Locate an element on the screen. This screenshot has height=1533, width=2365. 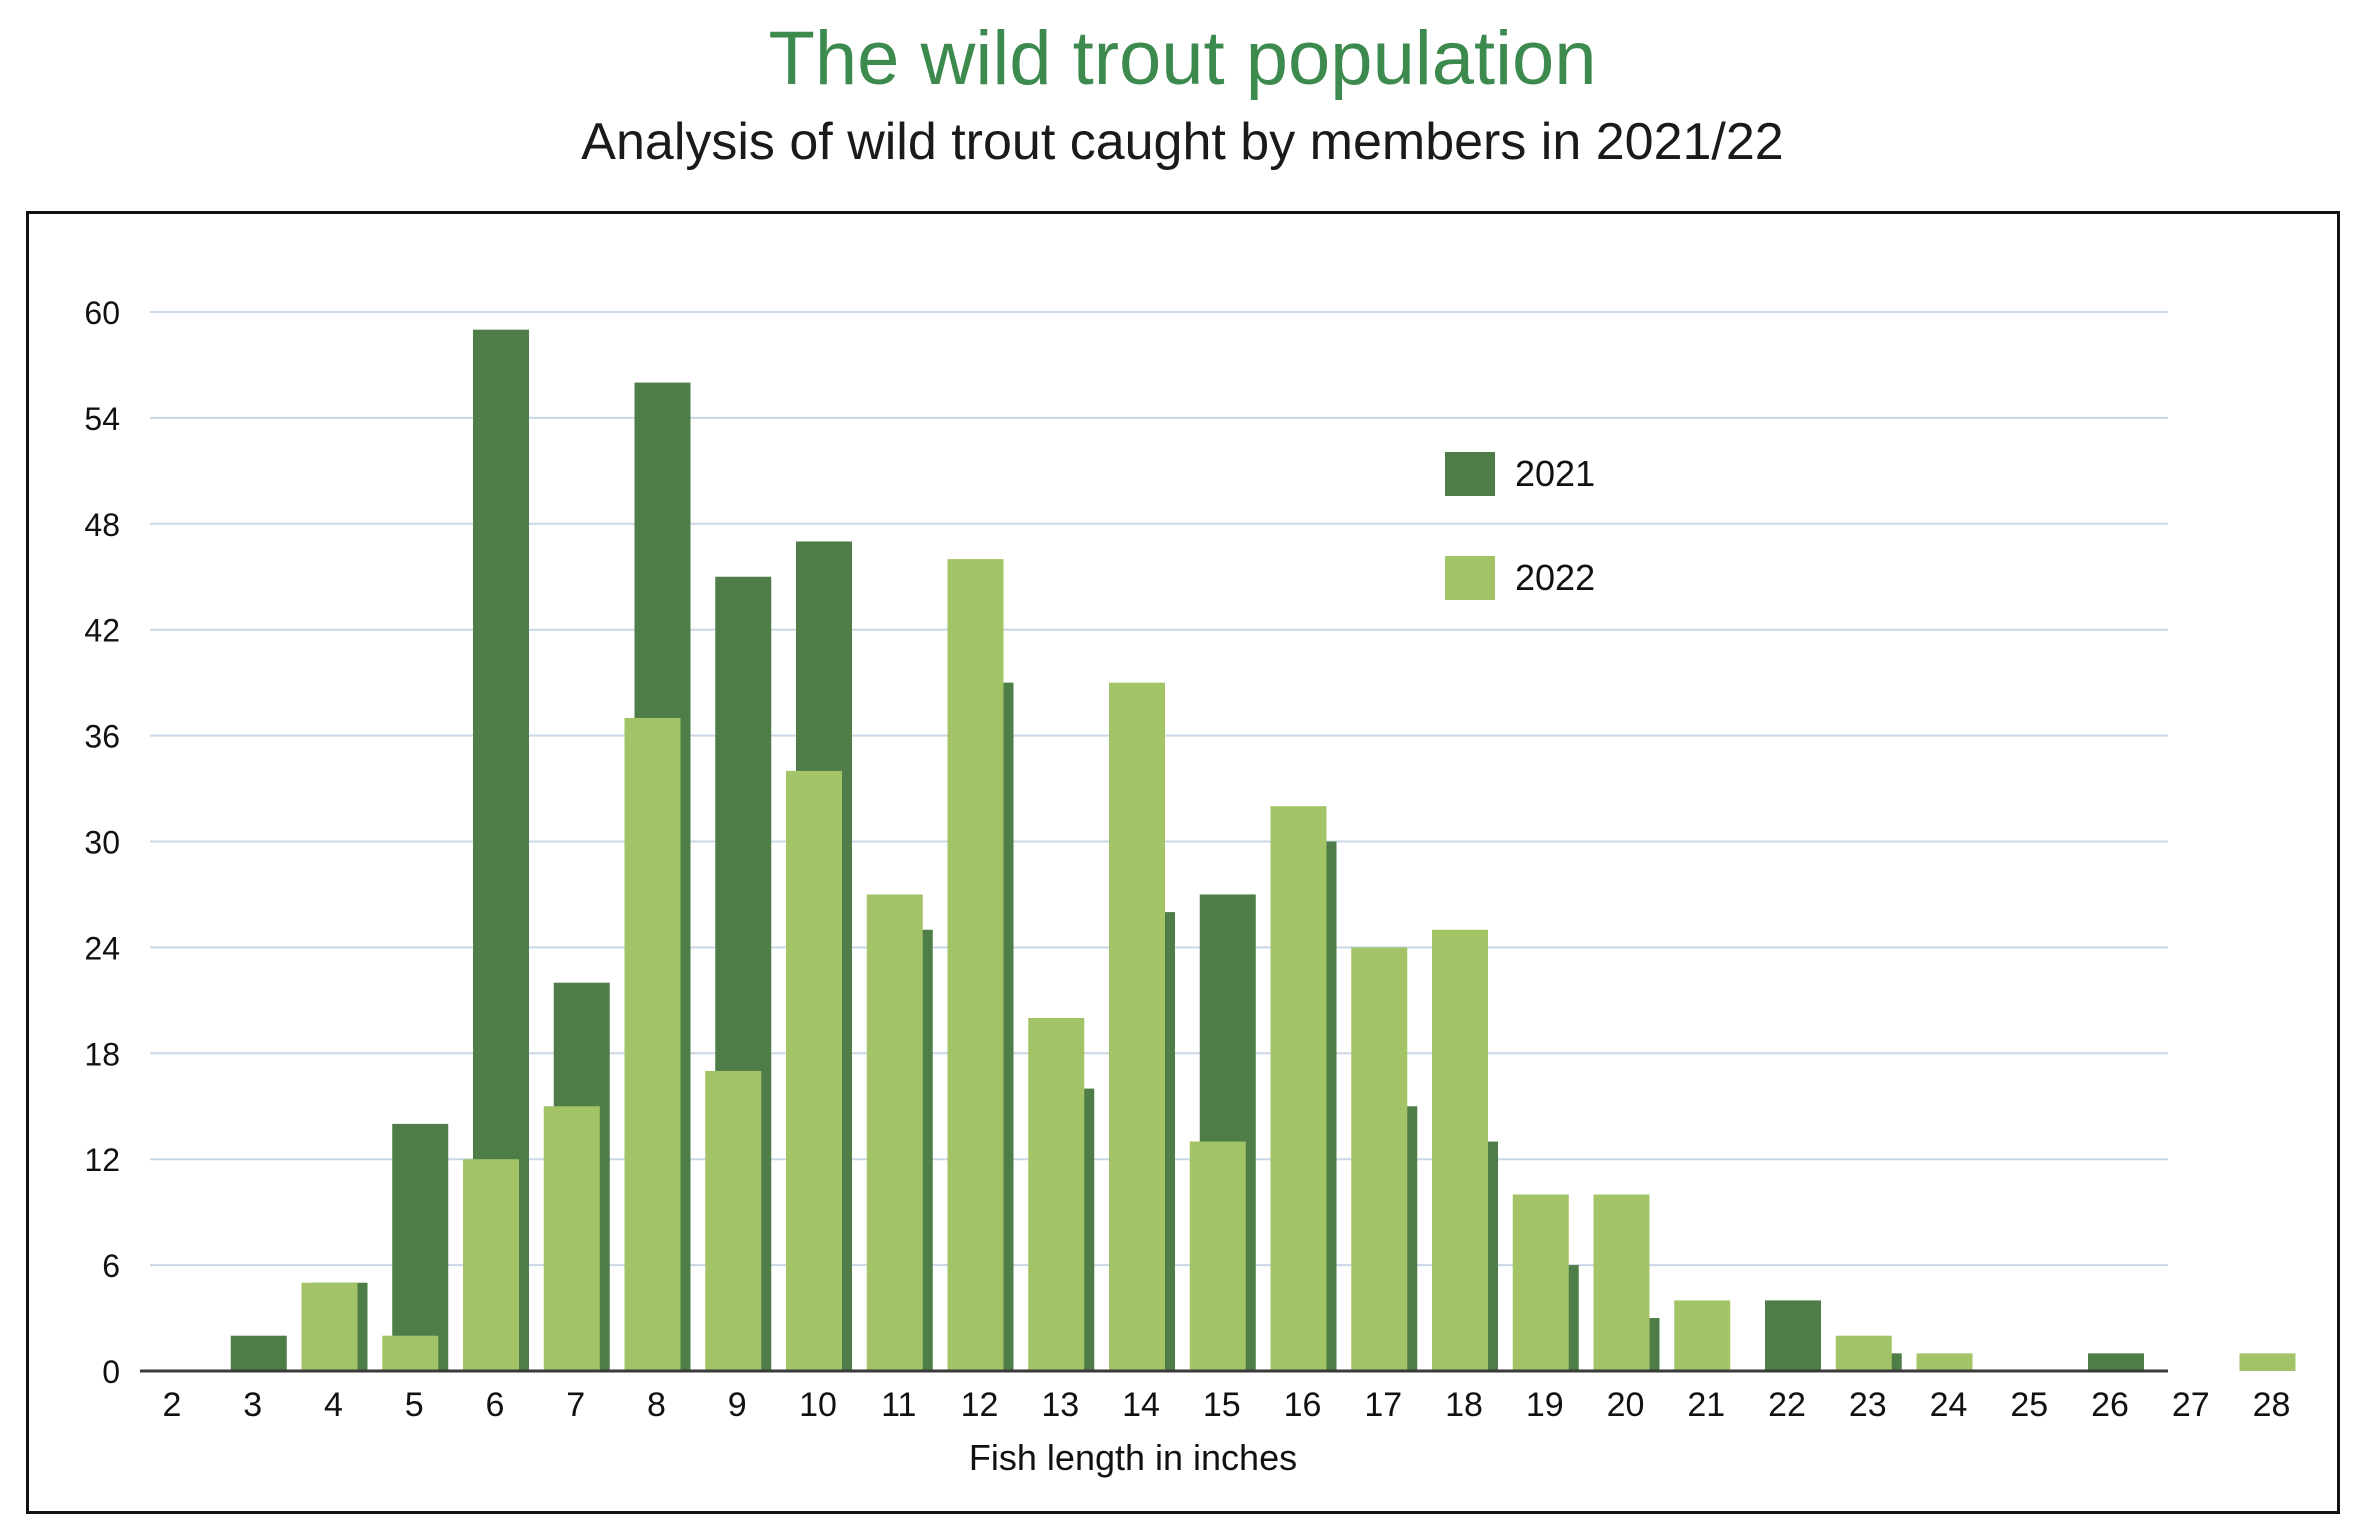
y-tick-label: 48 is located at coordinates (102, 525).